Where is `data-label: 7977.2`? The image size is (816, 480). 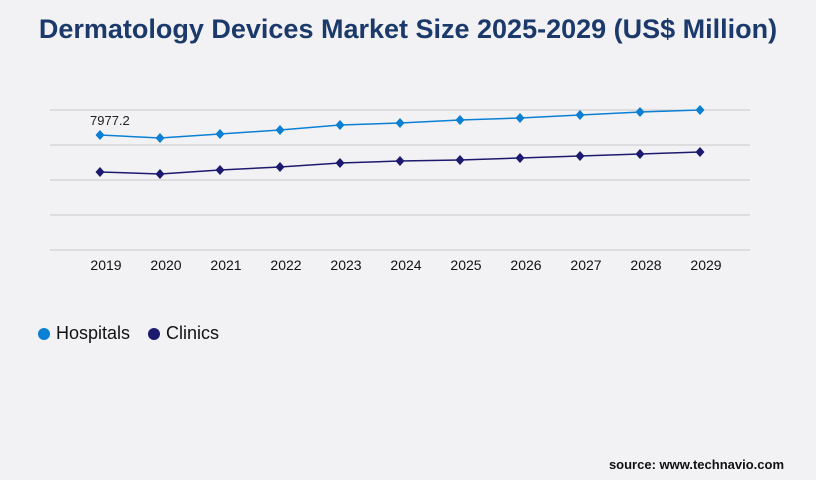
data-label: 7977.2 is located at coordinates (110, 120).